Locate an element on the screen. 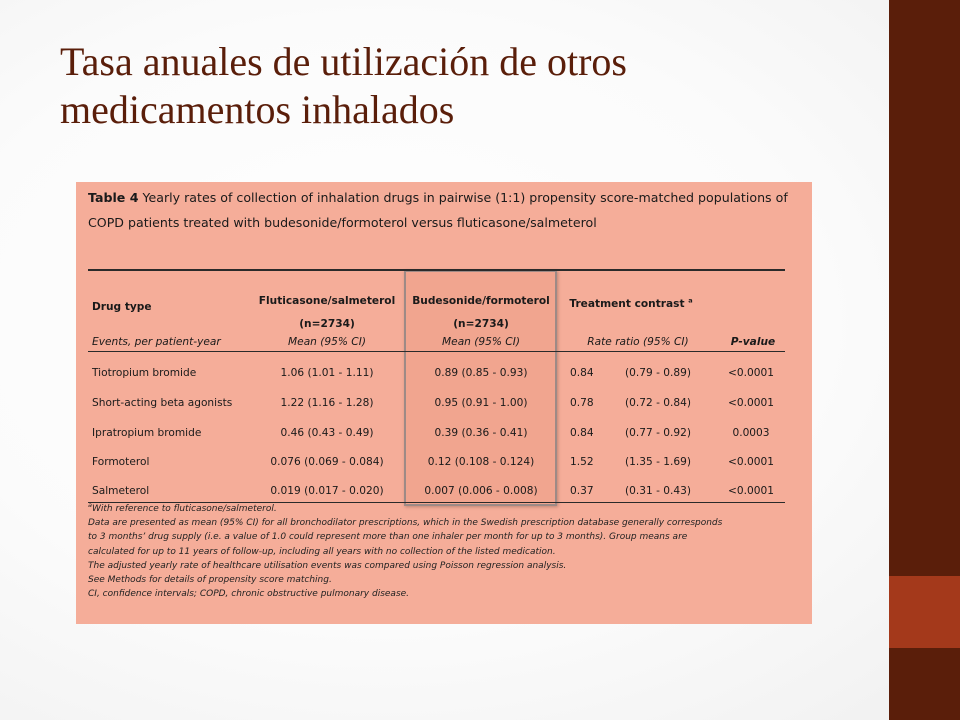 This screenshot has height=720, width=960. budesonide-column-highlight is located at coordinates (480, 388).